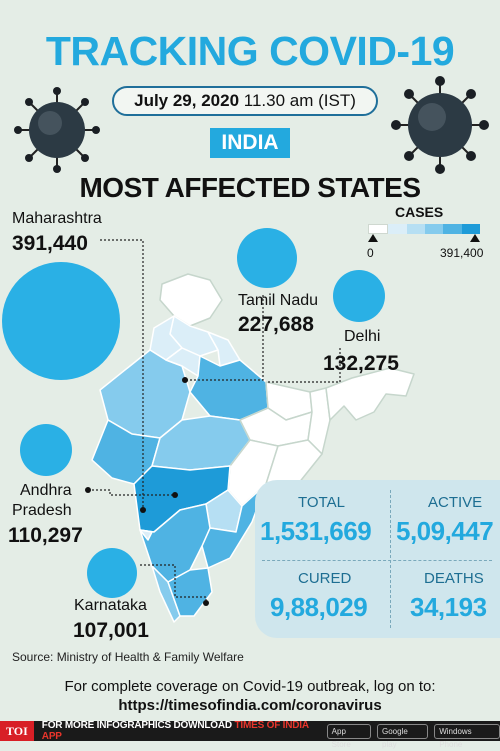 The width and height of the screenshot is (500, 751). I want to click on stats-divider-h, so click(377, 560).